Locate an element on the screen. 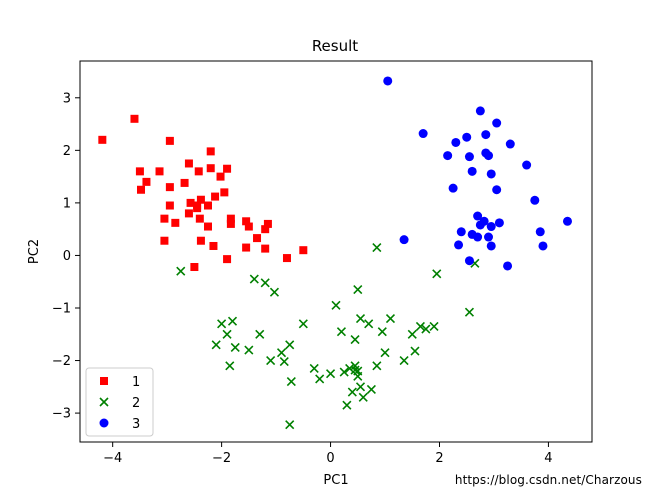 The image size is (650, 494). chart-title: Result is located at coordinates (335, 46).